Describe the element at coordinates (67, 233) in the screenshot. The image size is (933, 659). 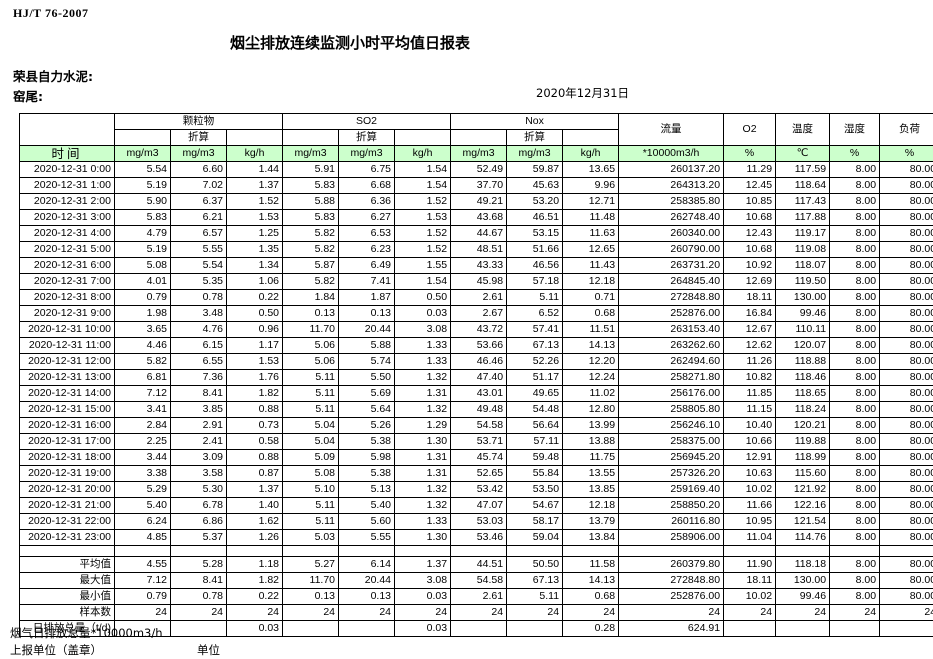
I see `cell-time: 2020-12-31 4:00` at that location.